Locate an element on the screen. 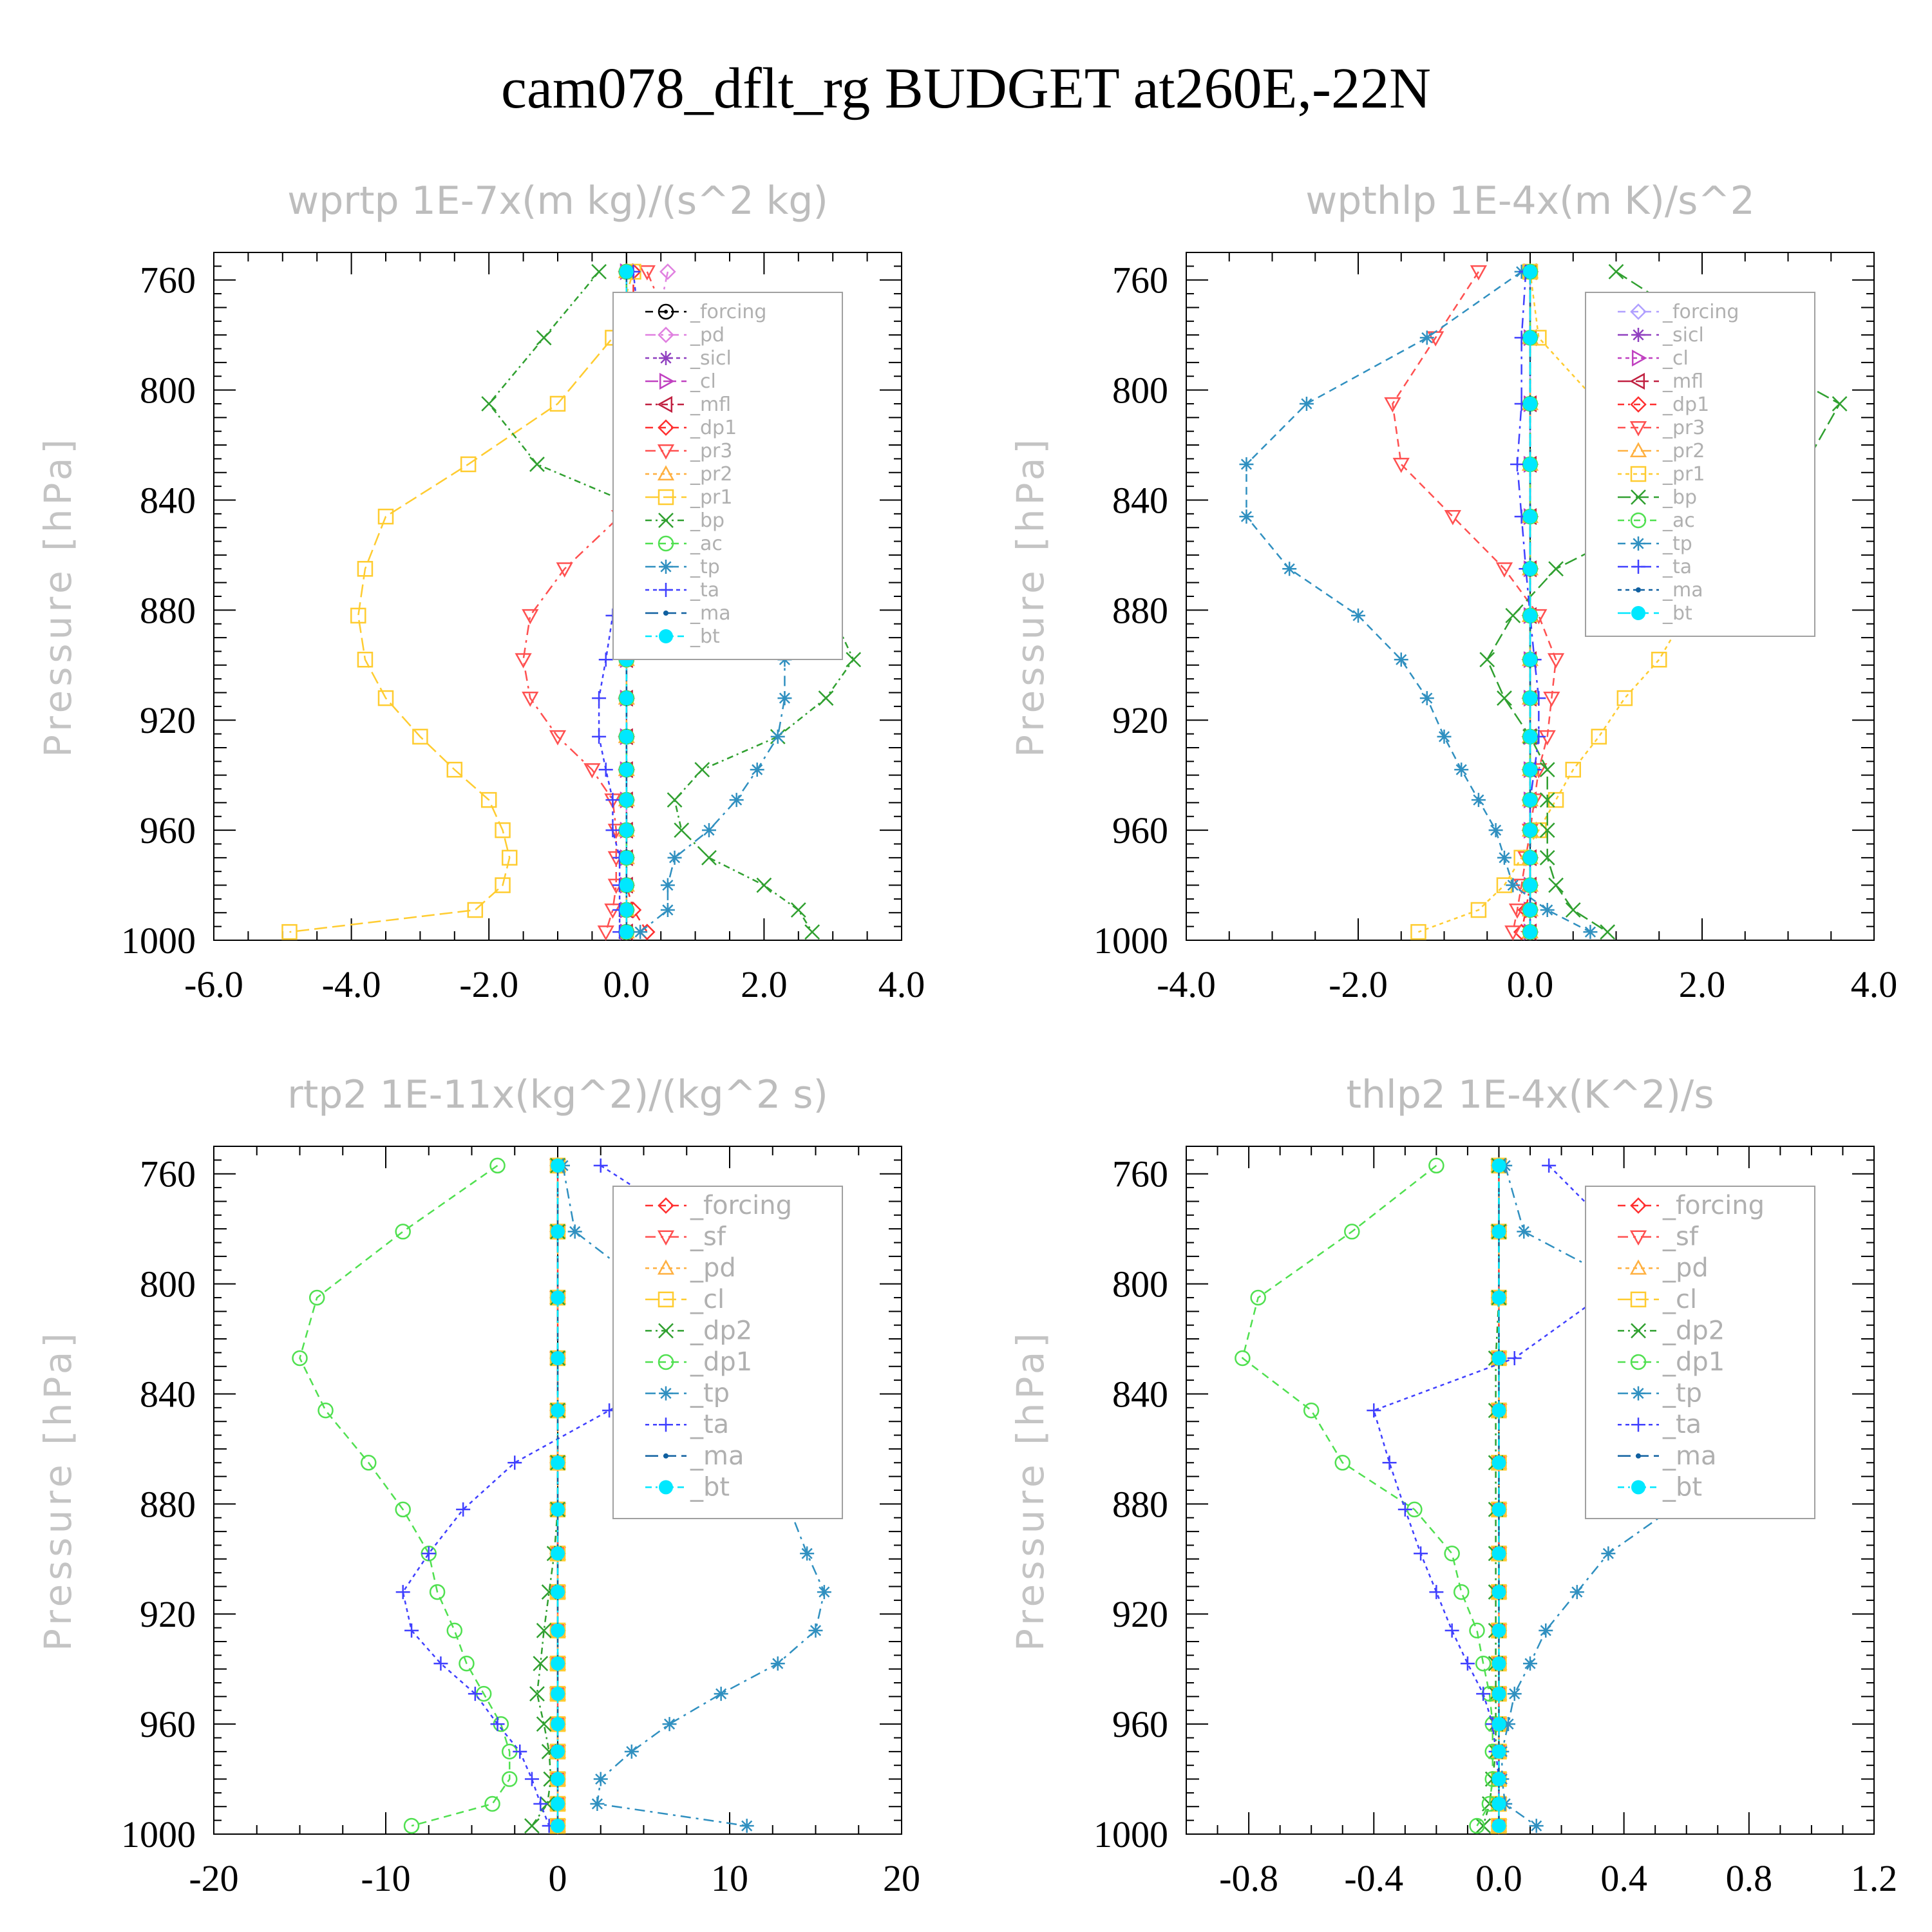 The image size is (1932, 1932). x-tick-label: 0.8 is located at coordinates (1750, 1878).